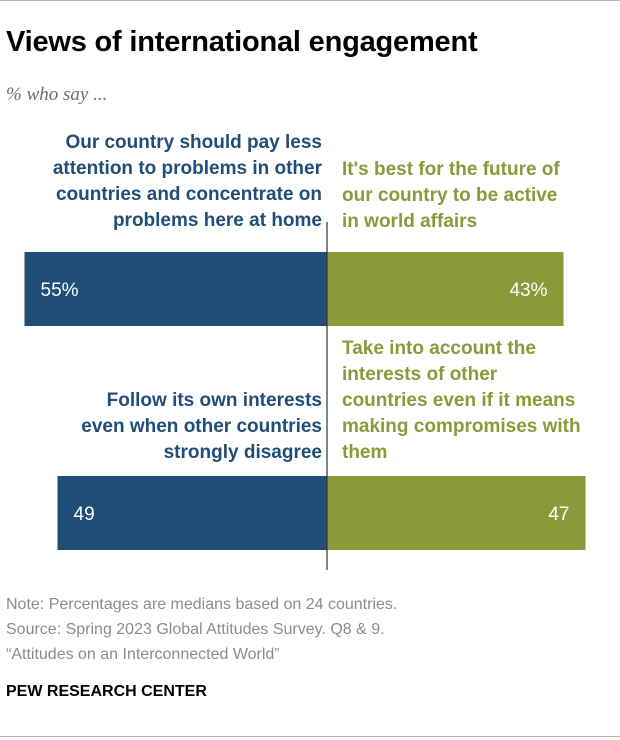 This screenshot has height=740, width=620. I want to click on row2-left-label-line: even when other countries, so click(201, 426).